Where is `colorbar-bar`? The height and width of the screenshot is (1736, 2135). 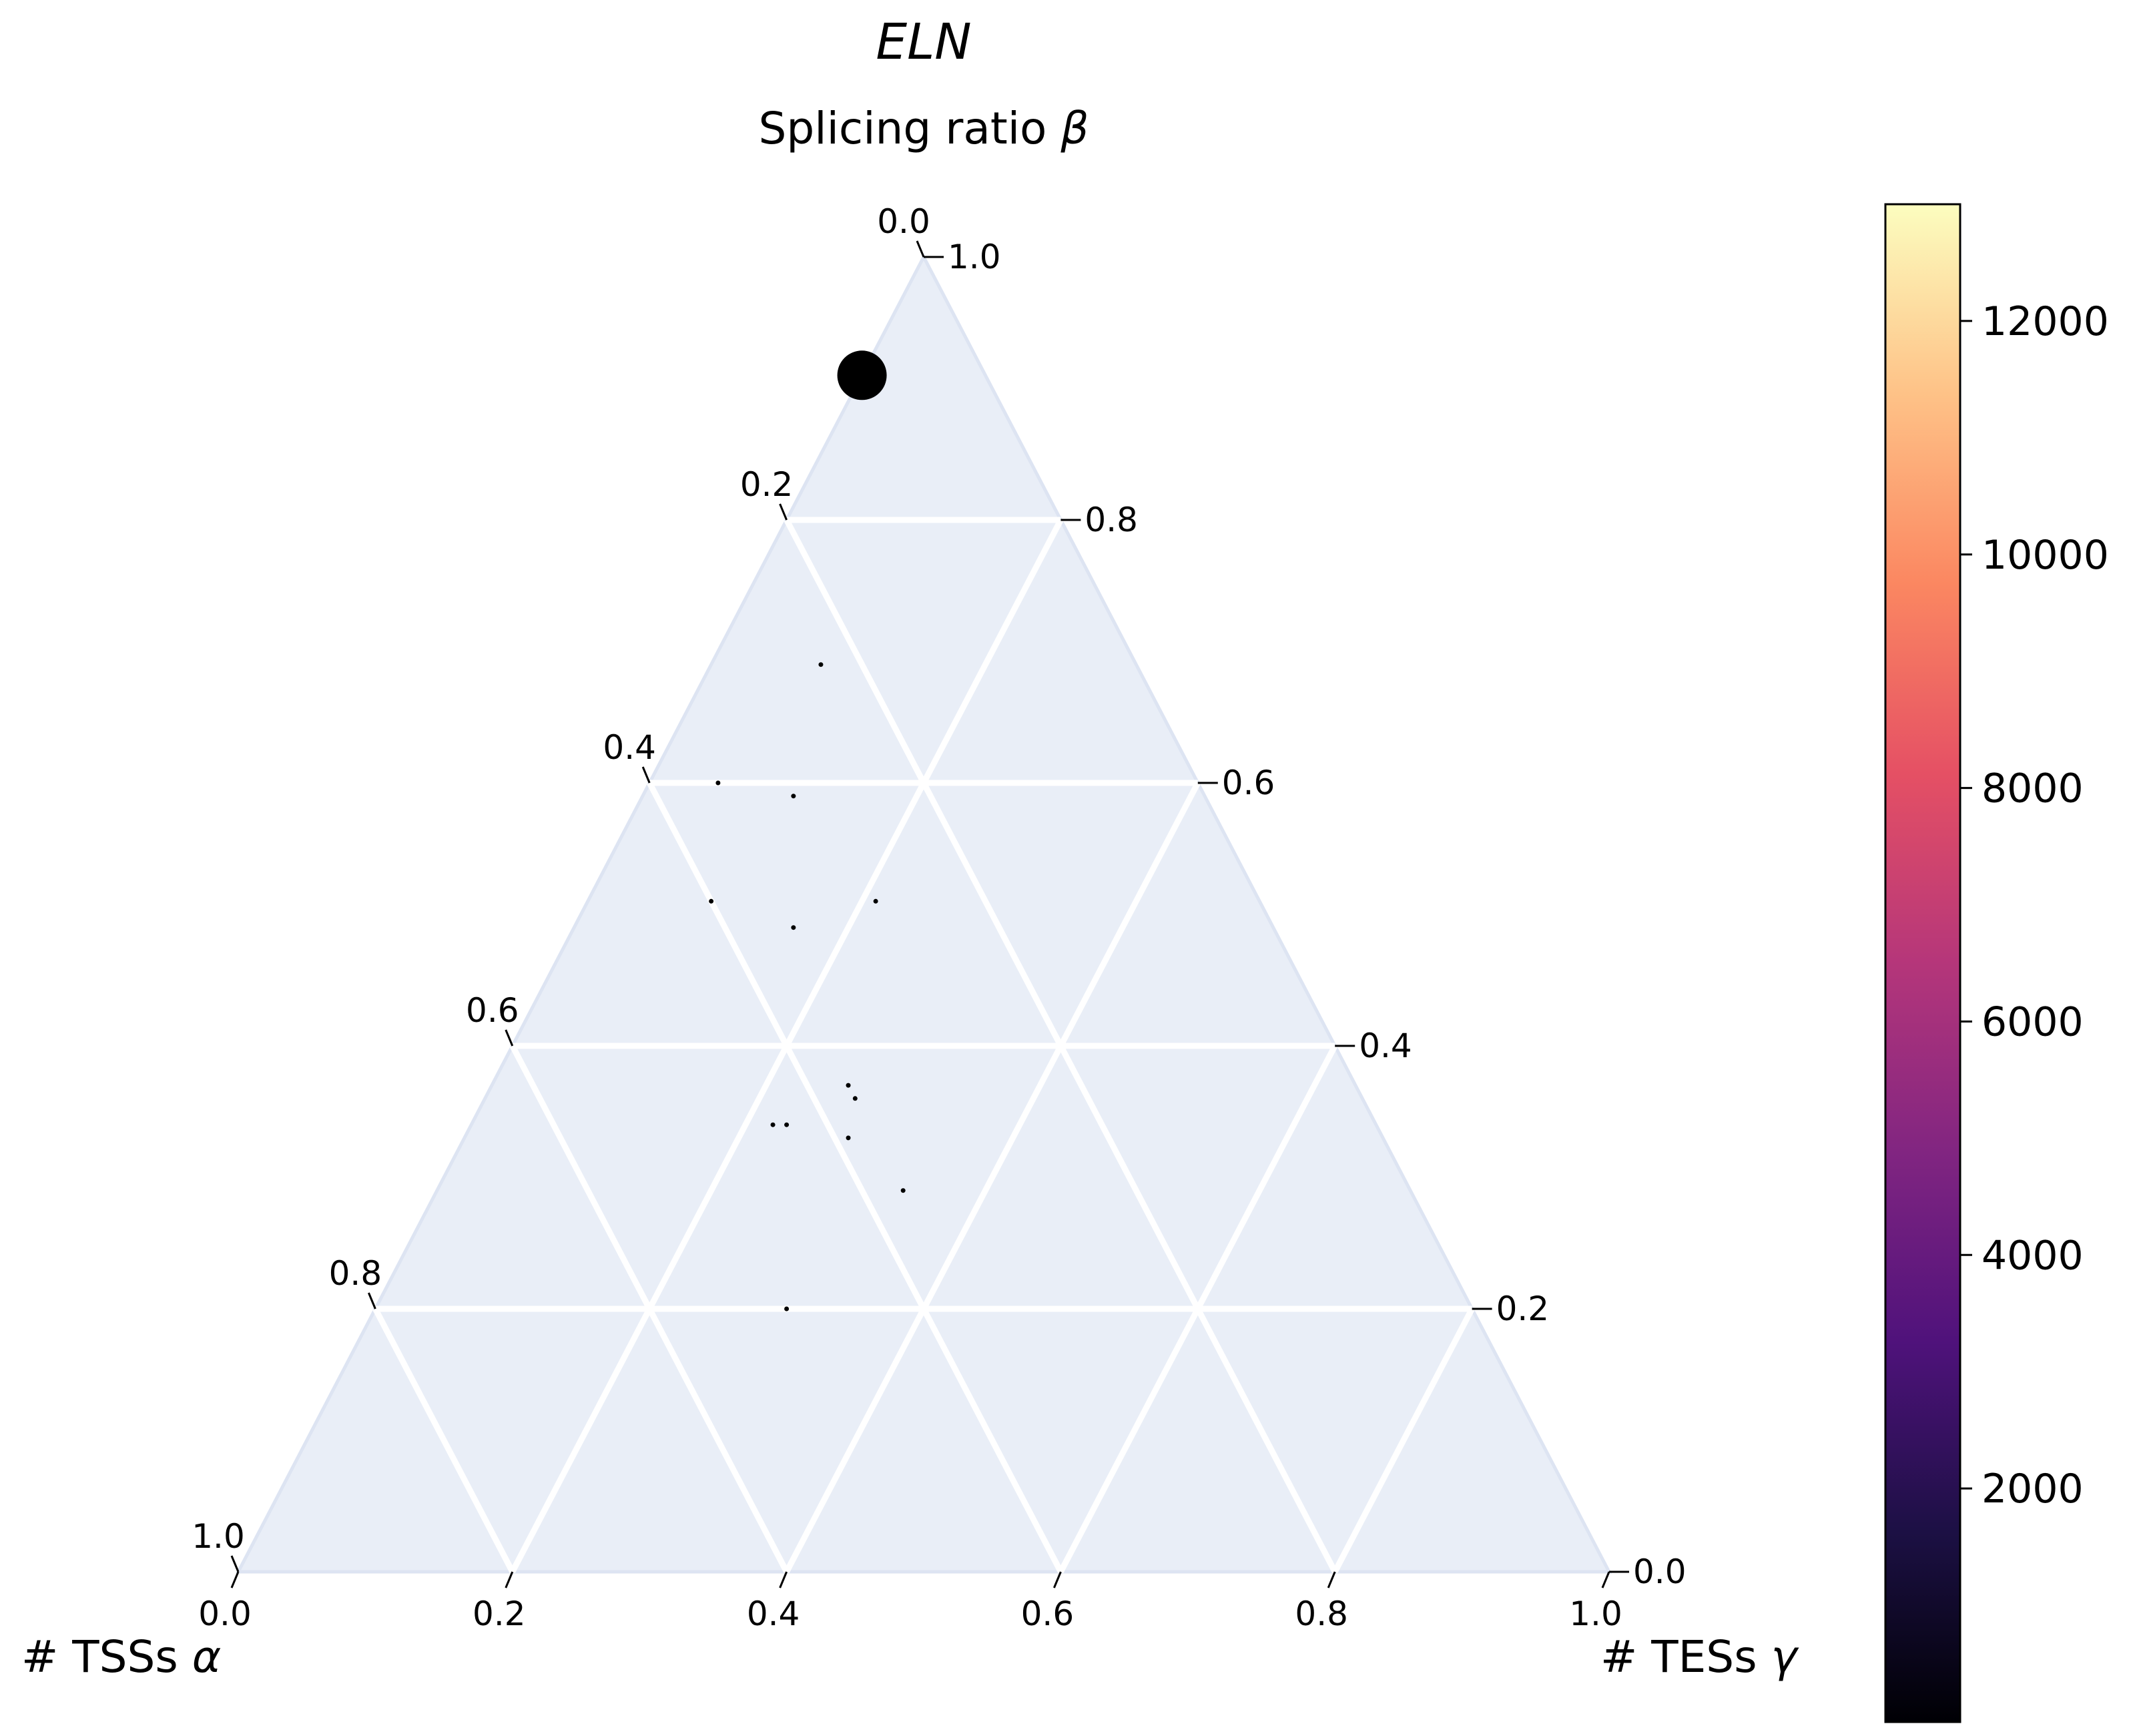
colorbar-bar is located at coordinates (1923, 963).